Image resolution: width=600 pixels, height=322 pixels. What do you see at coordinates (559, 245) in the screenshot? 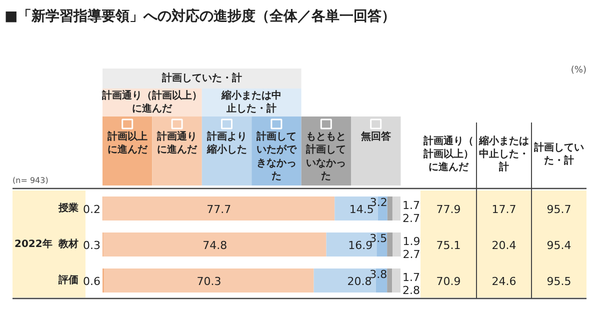
I see `text: 95.4` at bounding box center [559, 245].